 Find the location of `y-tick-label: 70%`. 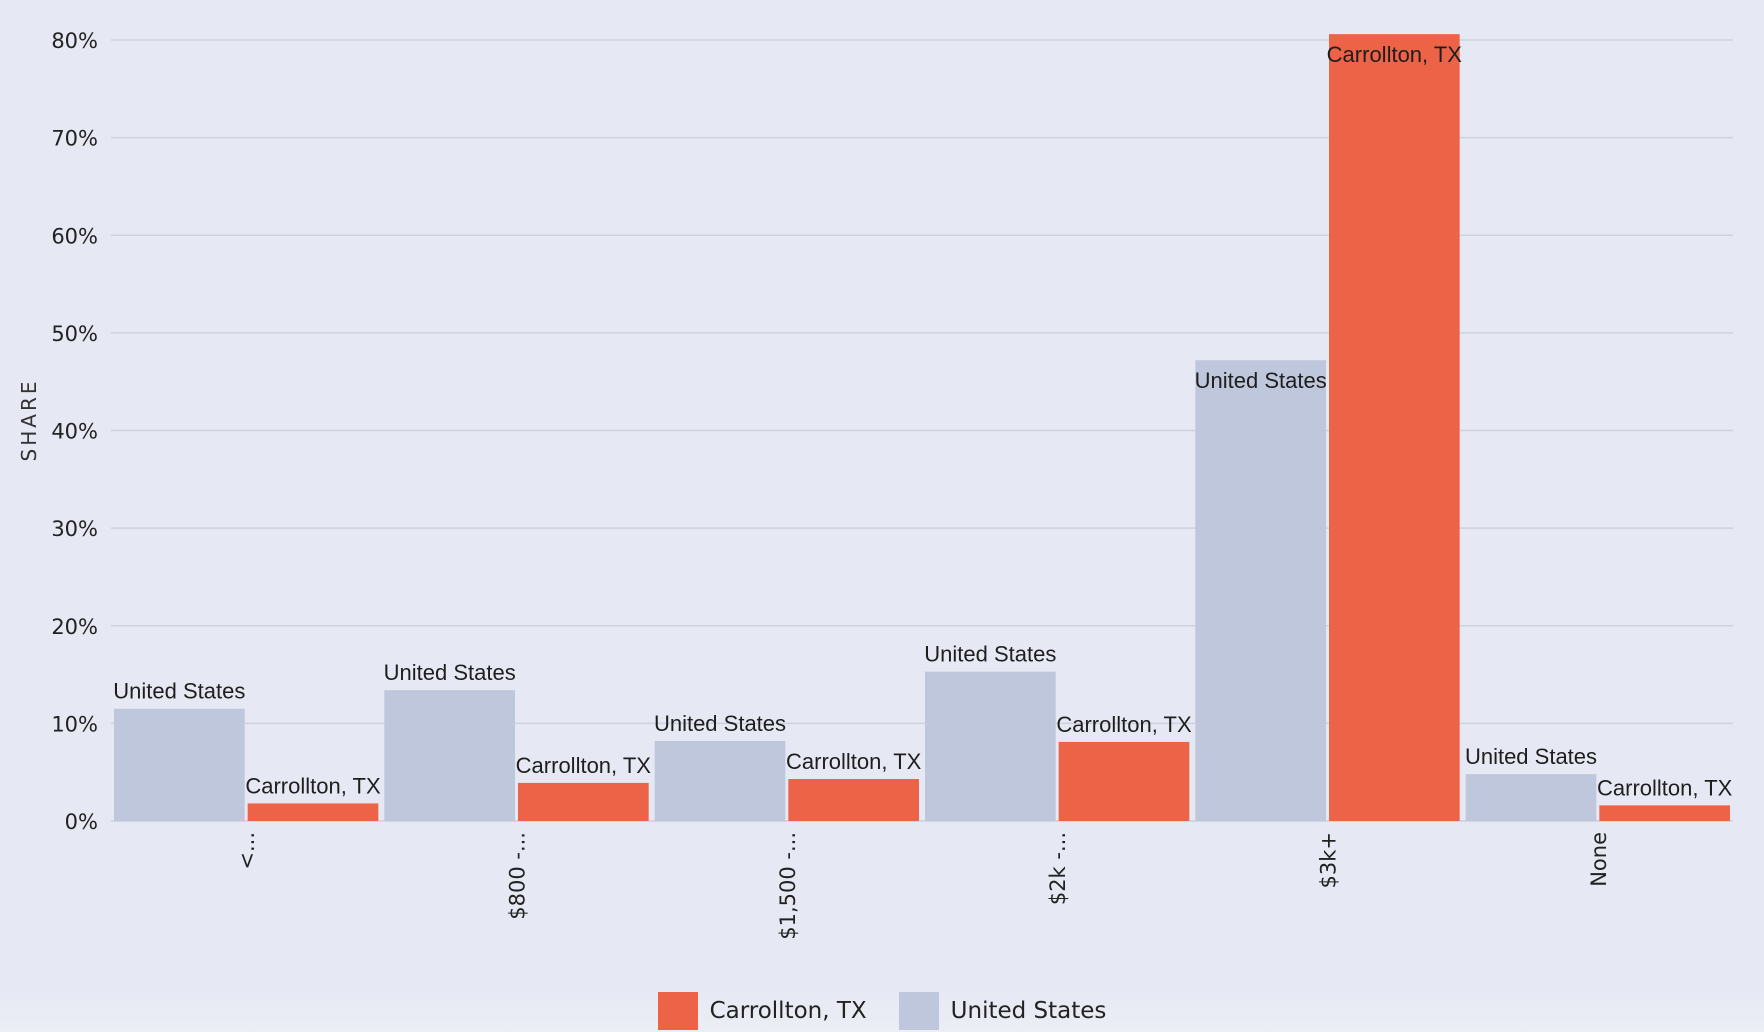

y-tick-label: 70% is located at coordinates (74, 139).